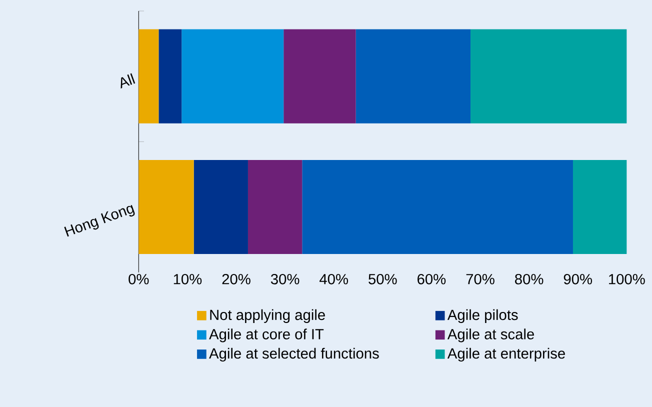  I want to click on x-tick-label: 70%, so click(480, 279).